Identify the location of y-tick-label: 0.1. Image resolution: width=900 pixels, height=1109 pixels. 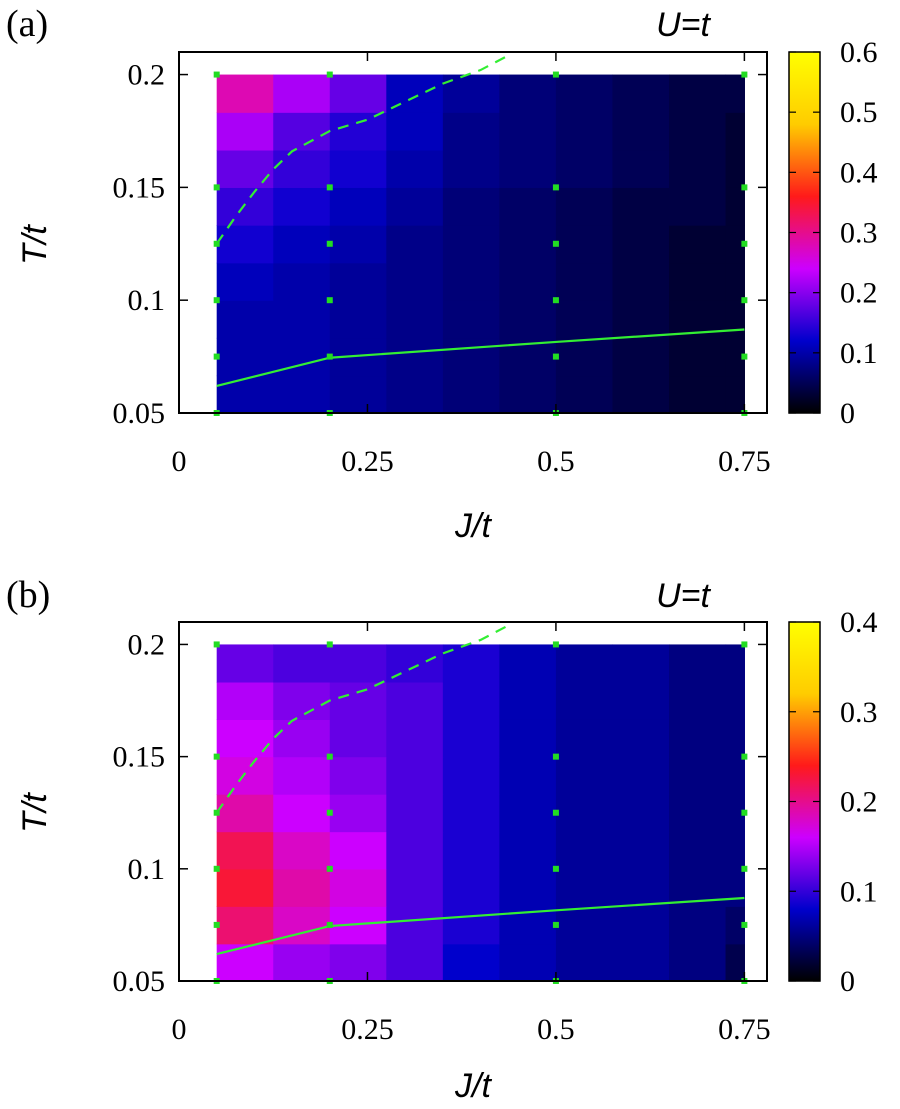
(147, 869).